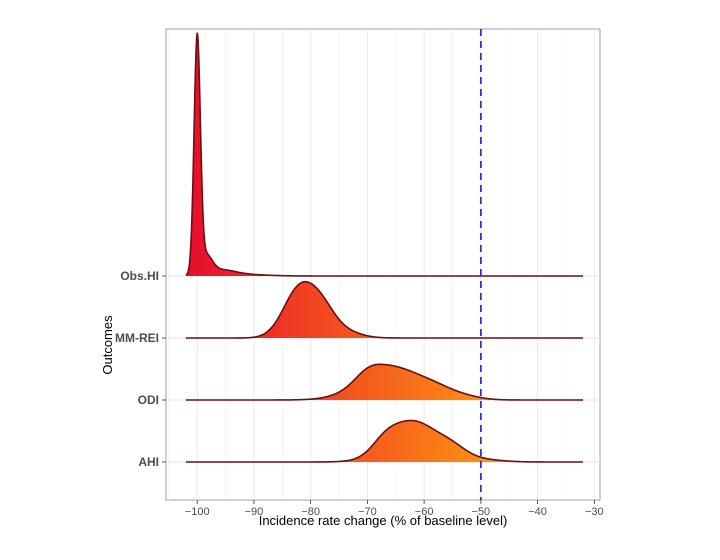 The image size is (720, 560). Describe the element at coordinates (594, 512) in the screenshot. I see `x-tick-label: −30` at that location.